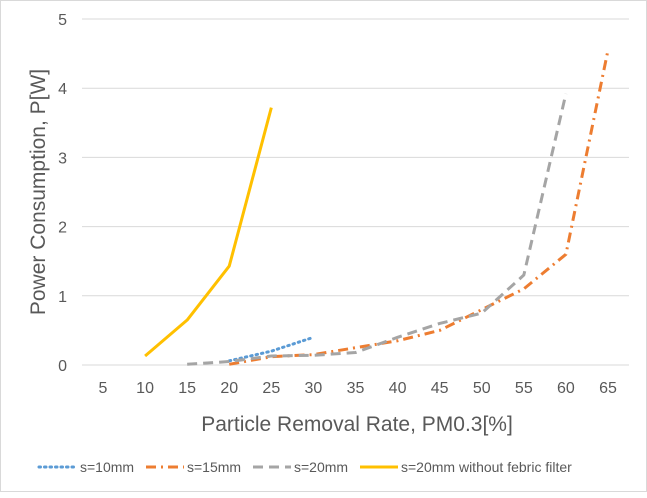  I want to click on y-tick-label: 2, so click(62, 228).